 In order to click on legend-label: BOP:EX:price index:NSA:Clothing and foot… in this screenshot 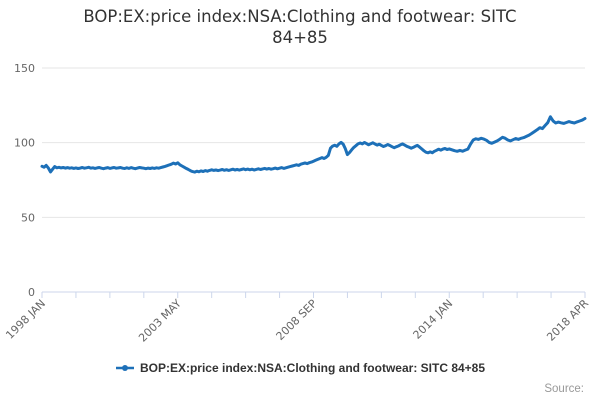, I will do `click(312, 368)`.